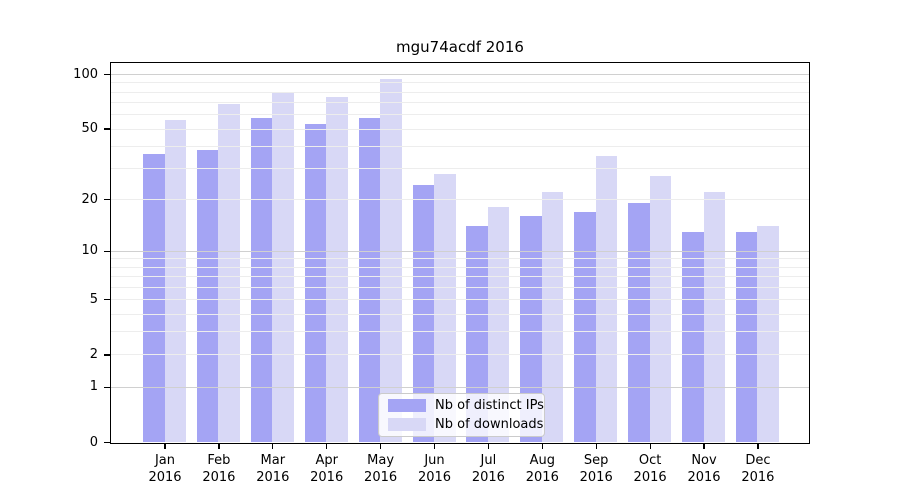 This screenshot has height=500, width=900. Describe the element at coordinates (596, 477) in the screenshot. I see `x-tick-year-sep: 2016` at that location.